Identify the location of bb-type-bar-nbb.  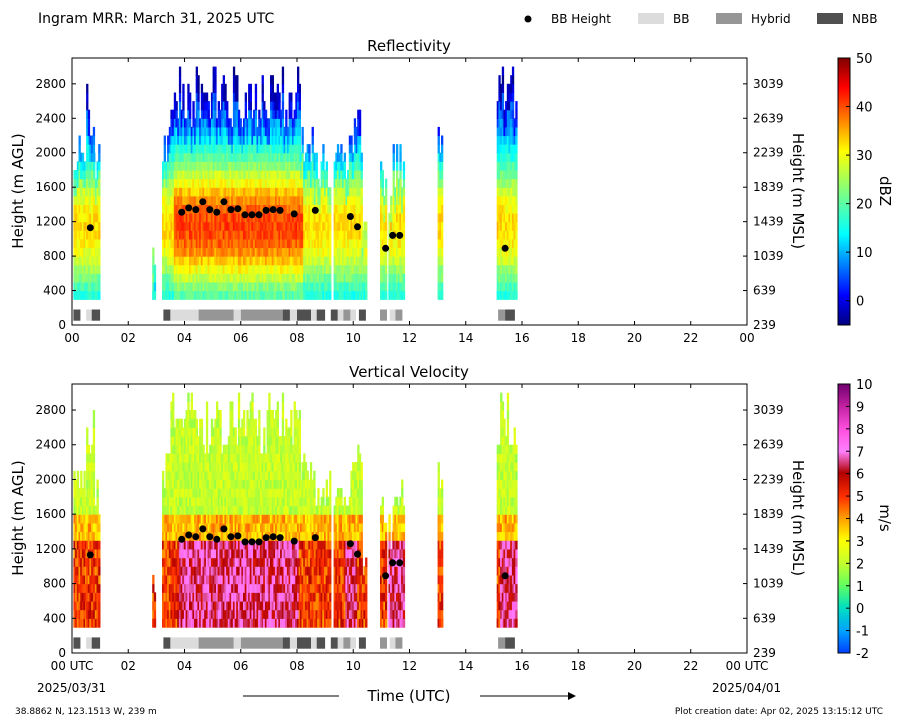
(362, 315).